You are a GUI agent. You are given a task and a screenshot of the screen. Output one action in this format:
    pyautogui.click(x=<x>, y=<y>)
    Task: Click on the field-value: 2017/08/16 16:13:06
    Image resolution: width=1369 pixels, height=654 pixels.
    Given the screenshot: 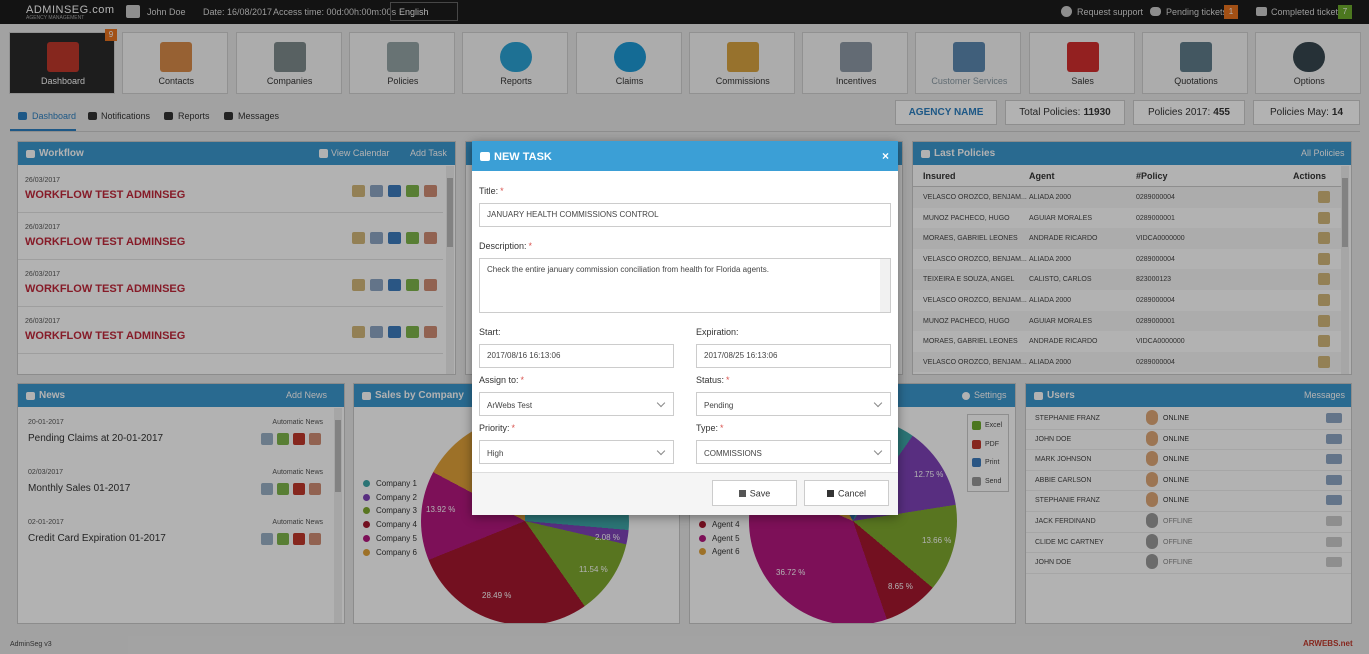 What is the action you would take?
    pyautogui.click(x=524, y=355)
    